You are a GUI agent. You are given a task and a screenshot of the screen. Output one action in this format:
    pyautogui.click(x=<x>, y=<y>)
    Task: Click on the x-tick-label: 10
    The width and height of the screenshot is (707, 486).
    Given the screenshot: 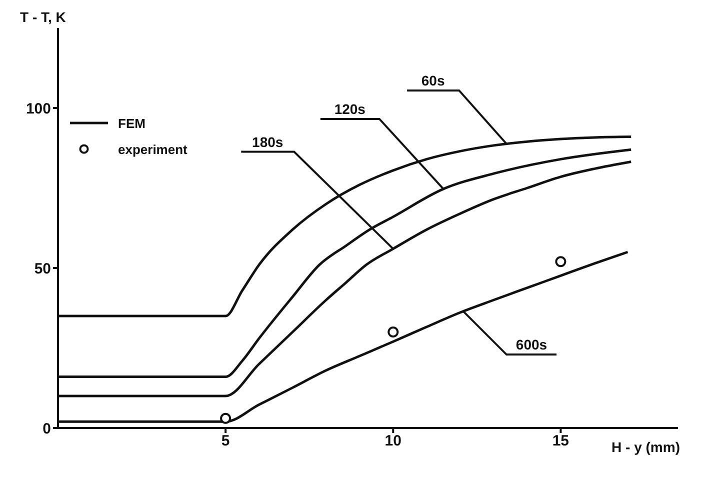 What is the action you would take?
    pyautogui.click(x=393, y=441)
    